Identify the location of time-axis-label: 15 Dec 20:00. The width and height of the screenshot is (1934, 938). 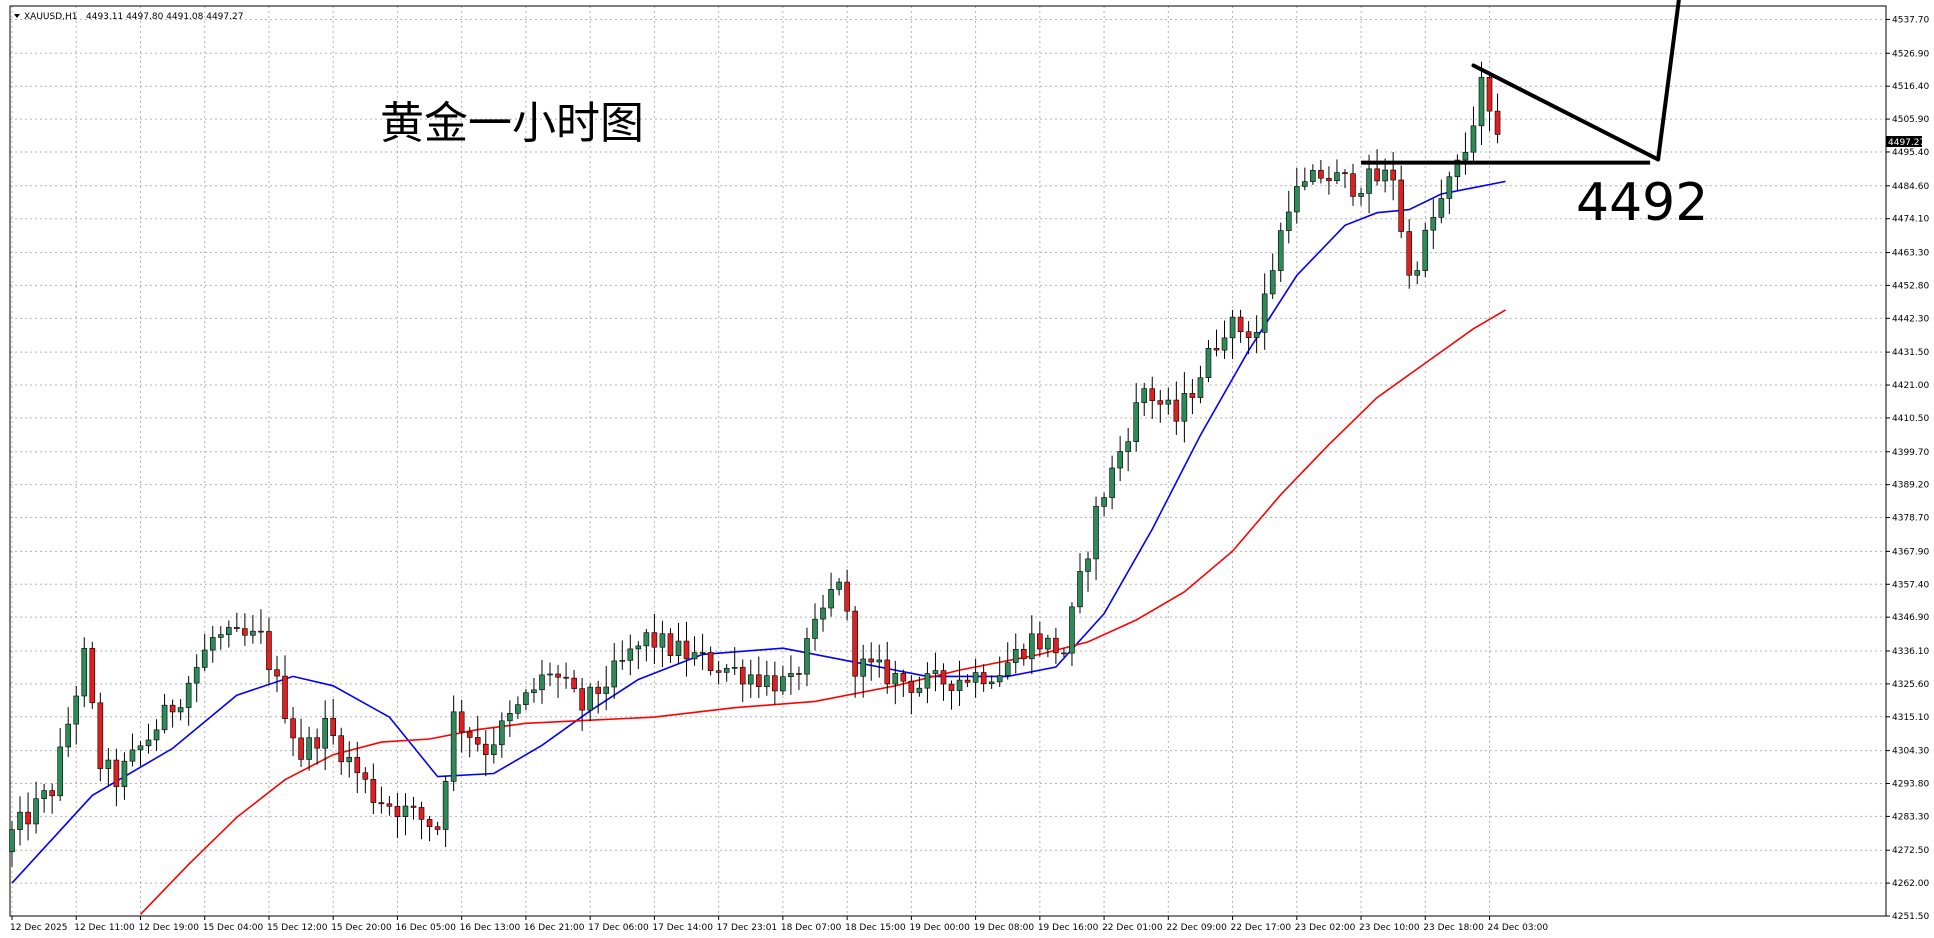
(361, 928).